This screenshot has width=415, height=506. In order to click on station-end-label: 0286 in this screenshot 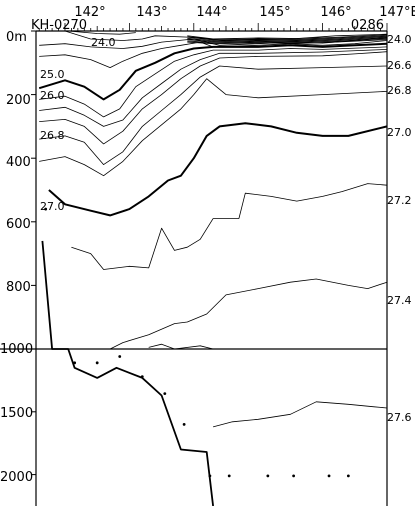, I will do `click(367, 25)`.